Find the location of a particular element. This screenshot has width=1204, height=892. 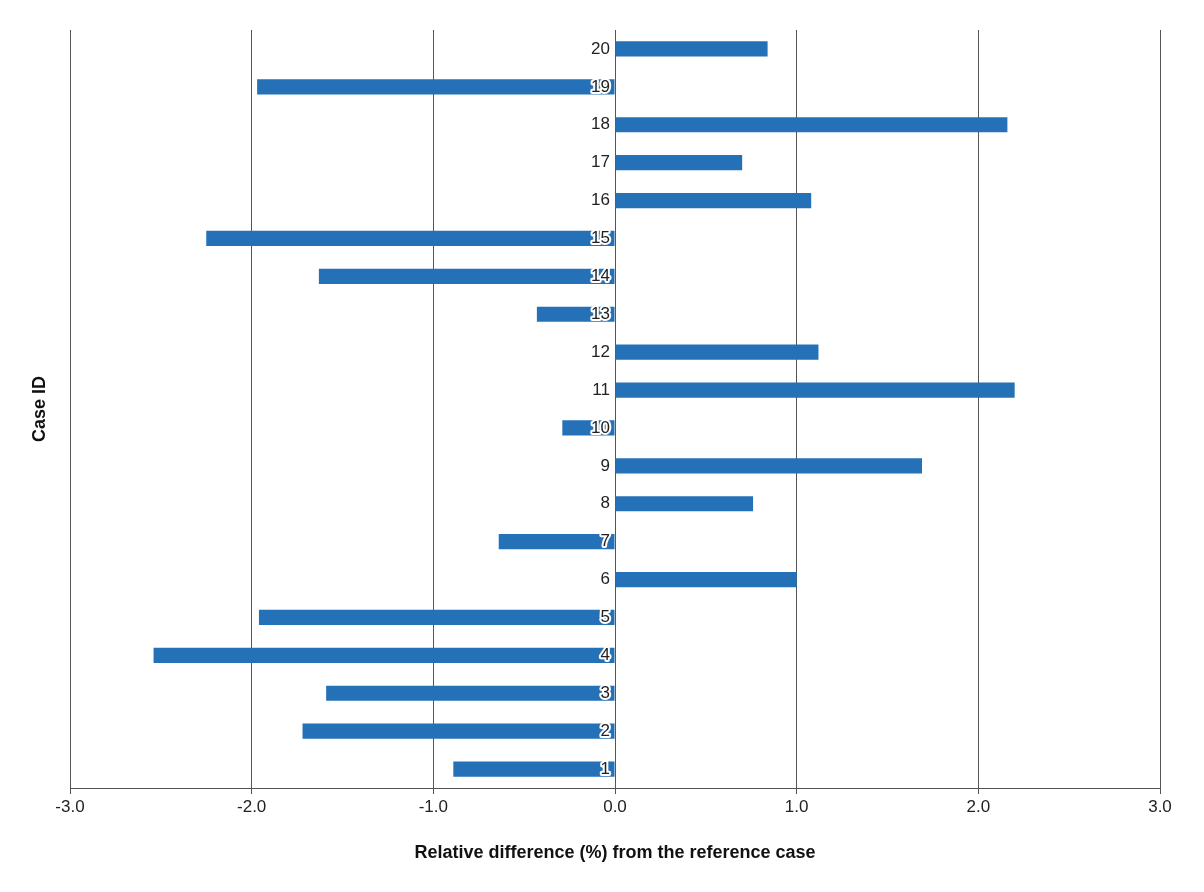

x-tick-label: 1.0 is located at coordinates (796, 806).